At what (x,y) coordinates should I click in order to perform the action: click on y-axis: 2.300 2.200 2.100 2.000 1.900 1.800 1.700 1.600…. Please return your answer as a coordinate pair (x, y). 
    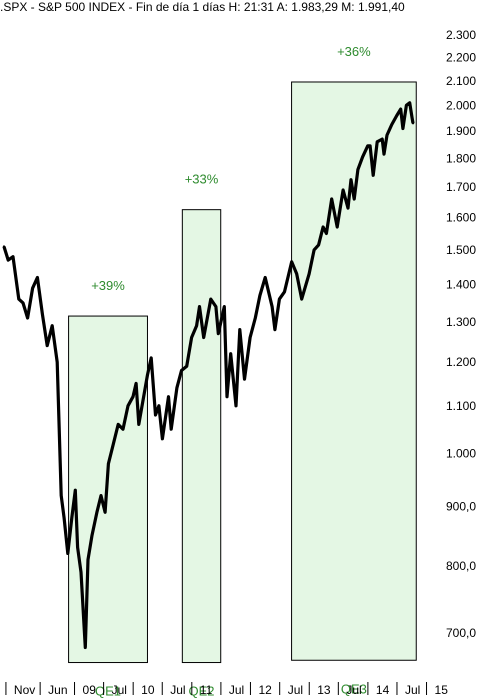
    Looking at the image, I should click on (461, 334).